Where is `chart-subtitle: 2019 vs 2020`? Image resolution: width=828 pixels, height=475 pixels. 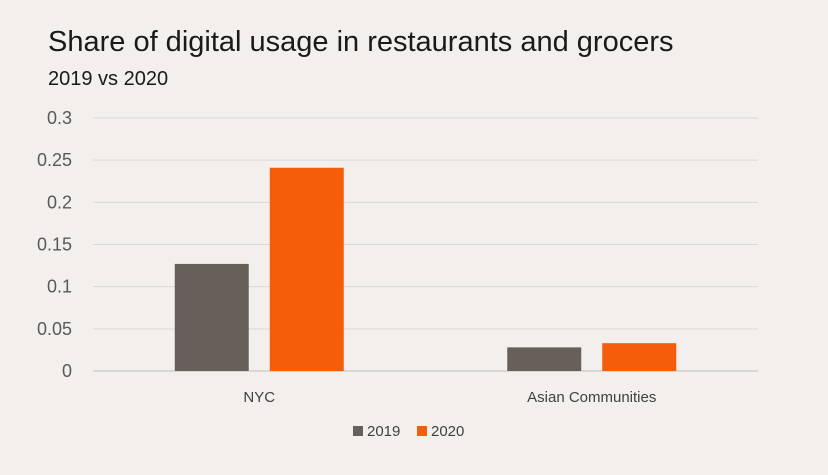
chart-subtitle: 2019 vs 2020 is located at coordinates (108, 79).